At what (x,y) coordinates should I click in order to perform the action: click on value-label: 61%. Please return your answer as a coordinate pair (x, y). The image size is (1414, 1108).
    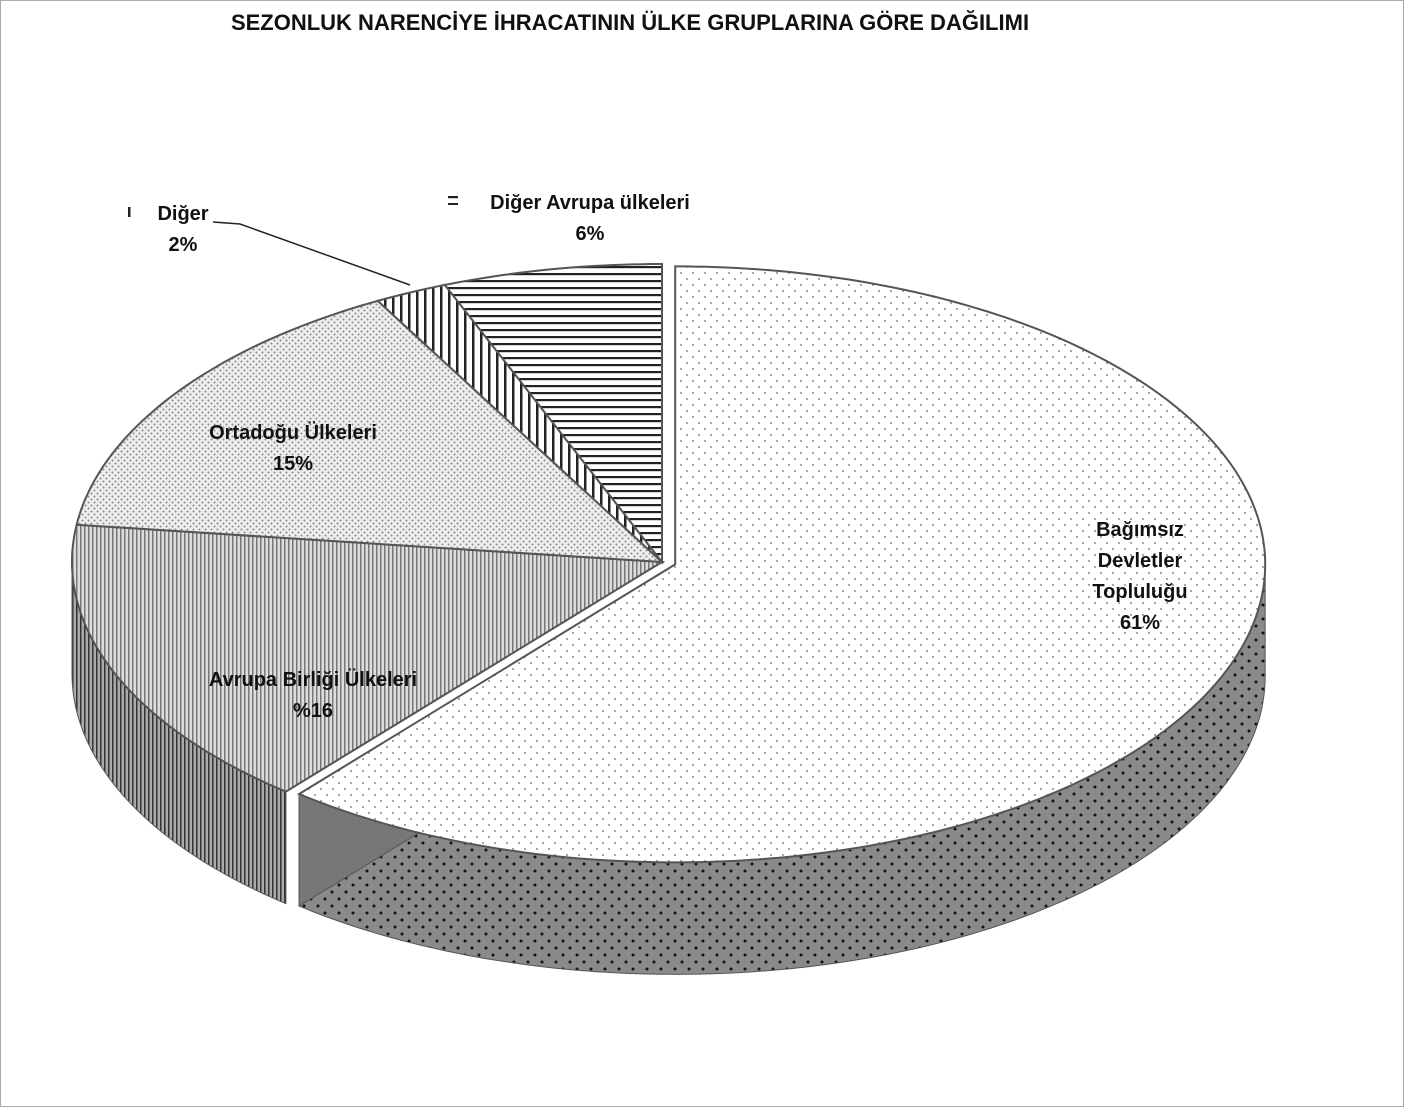
    Looking at the image, I should click on (1140, 623).